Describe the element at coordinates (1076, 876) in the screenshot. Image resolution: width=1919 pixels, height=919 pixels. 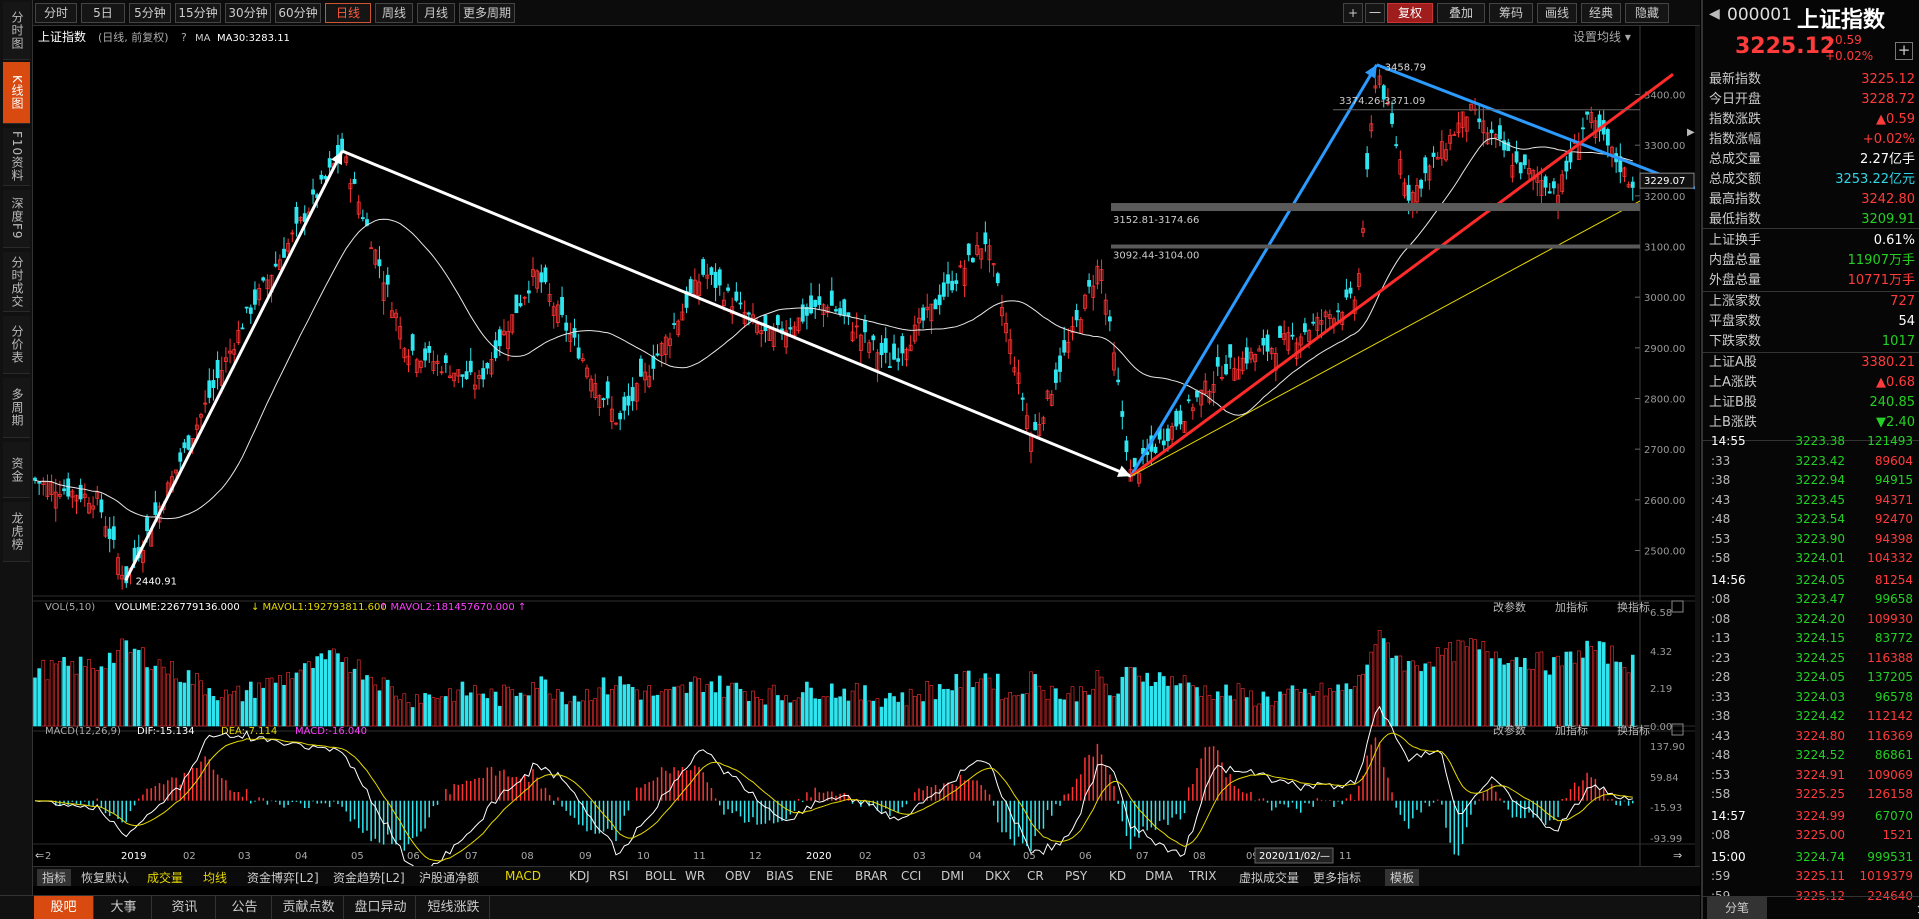
I see `indicator-tab-20: PSY` at that location.